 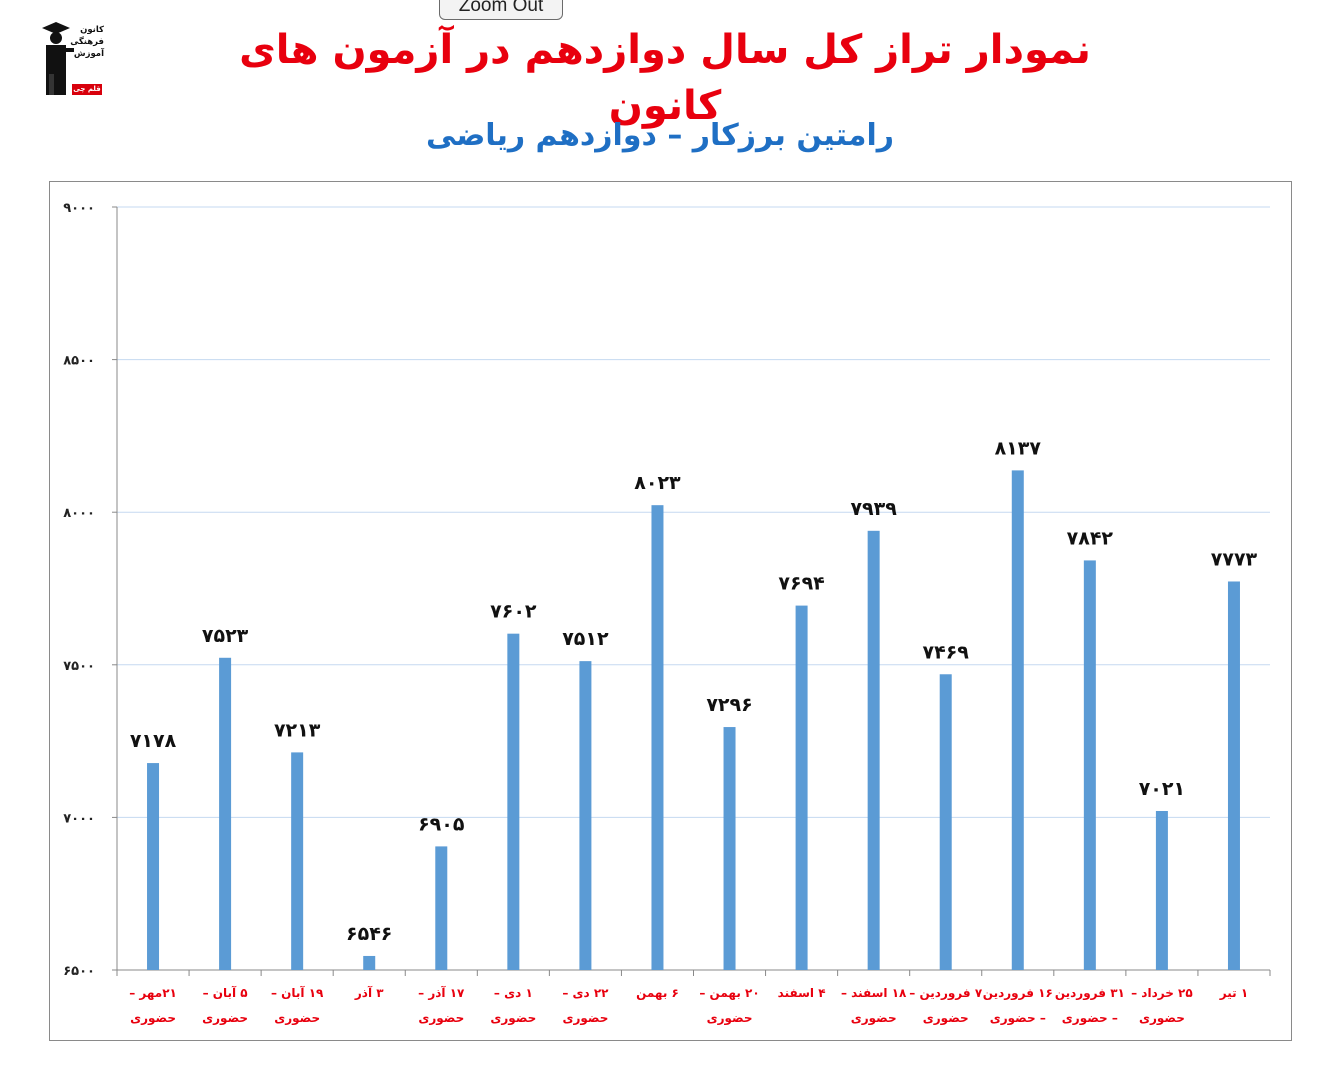 I want to click on logo-text: کانون فرهنگی آموزش, so click(x=86, y=42).